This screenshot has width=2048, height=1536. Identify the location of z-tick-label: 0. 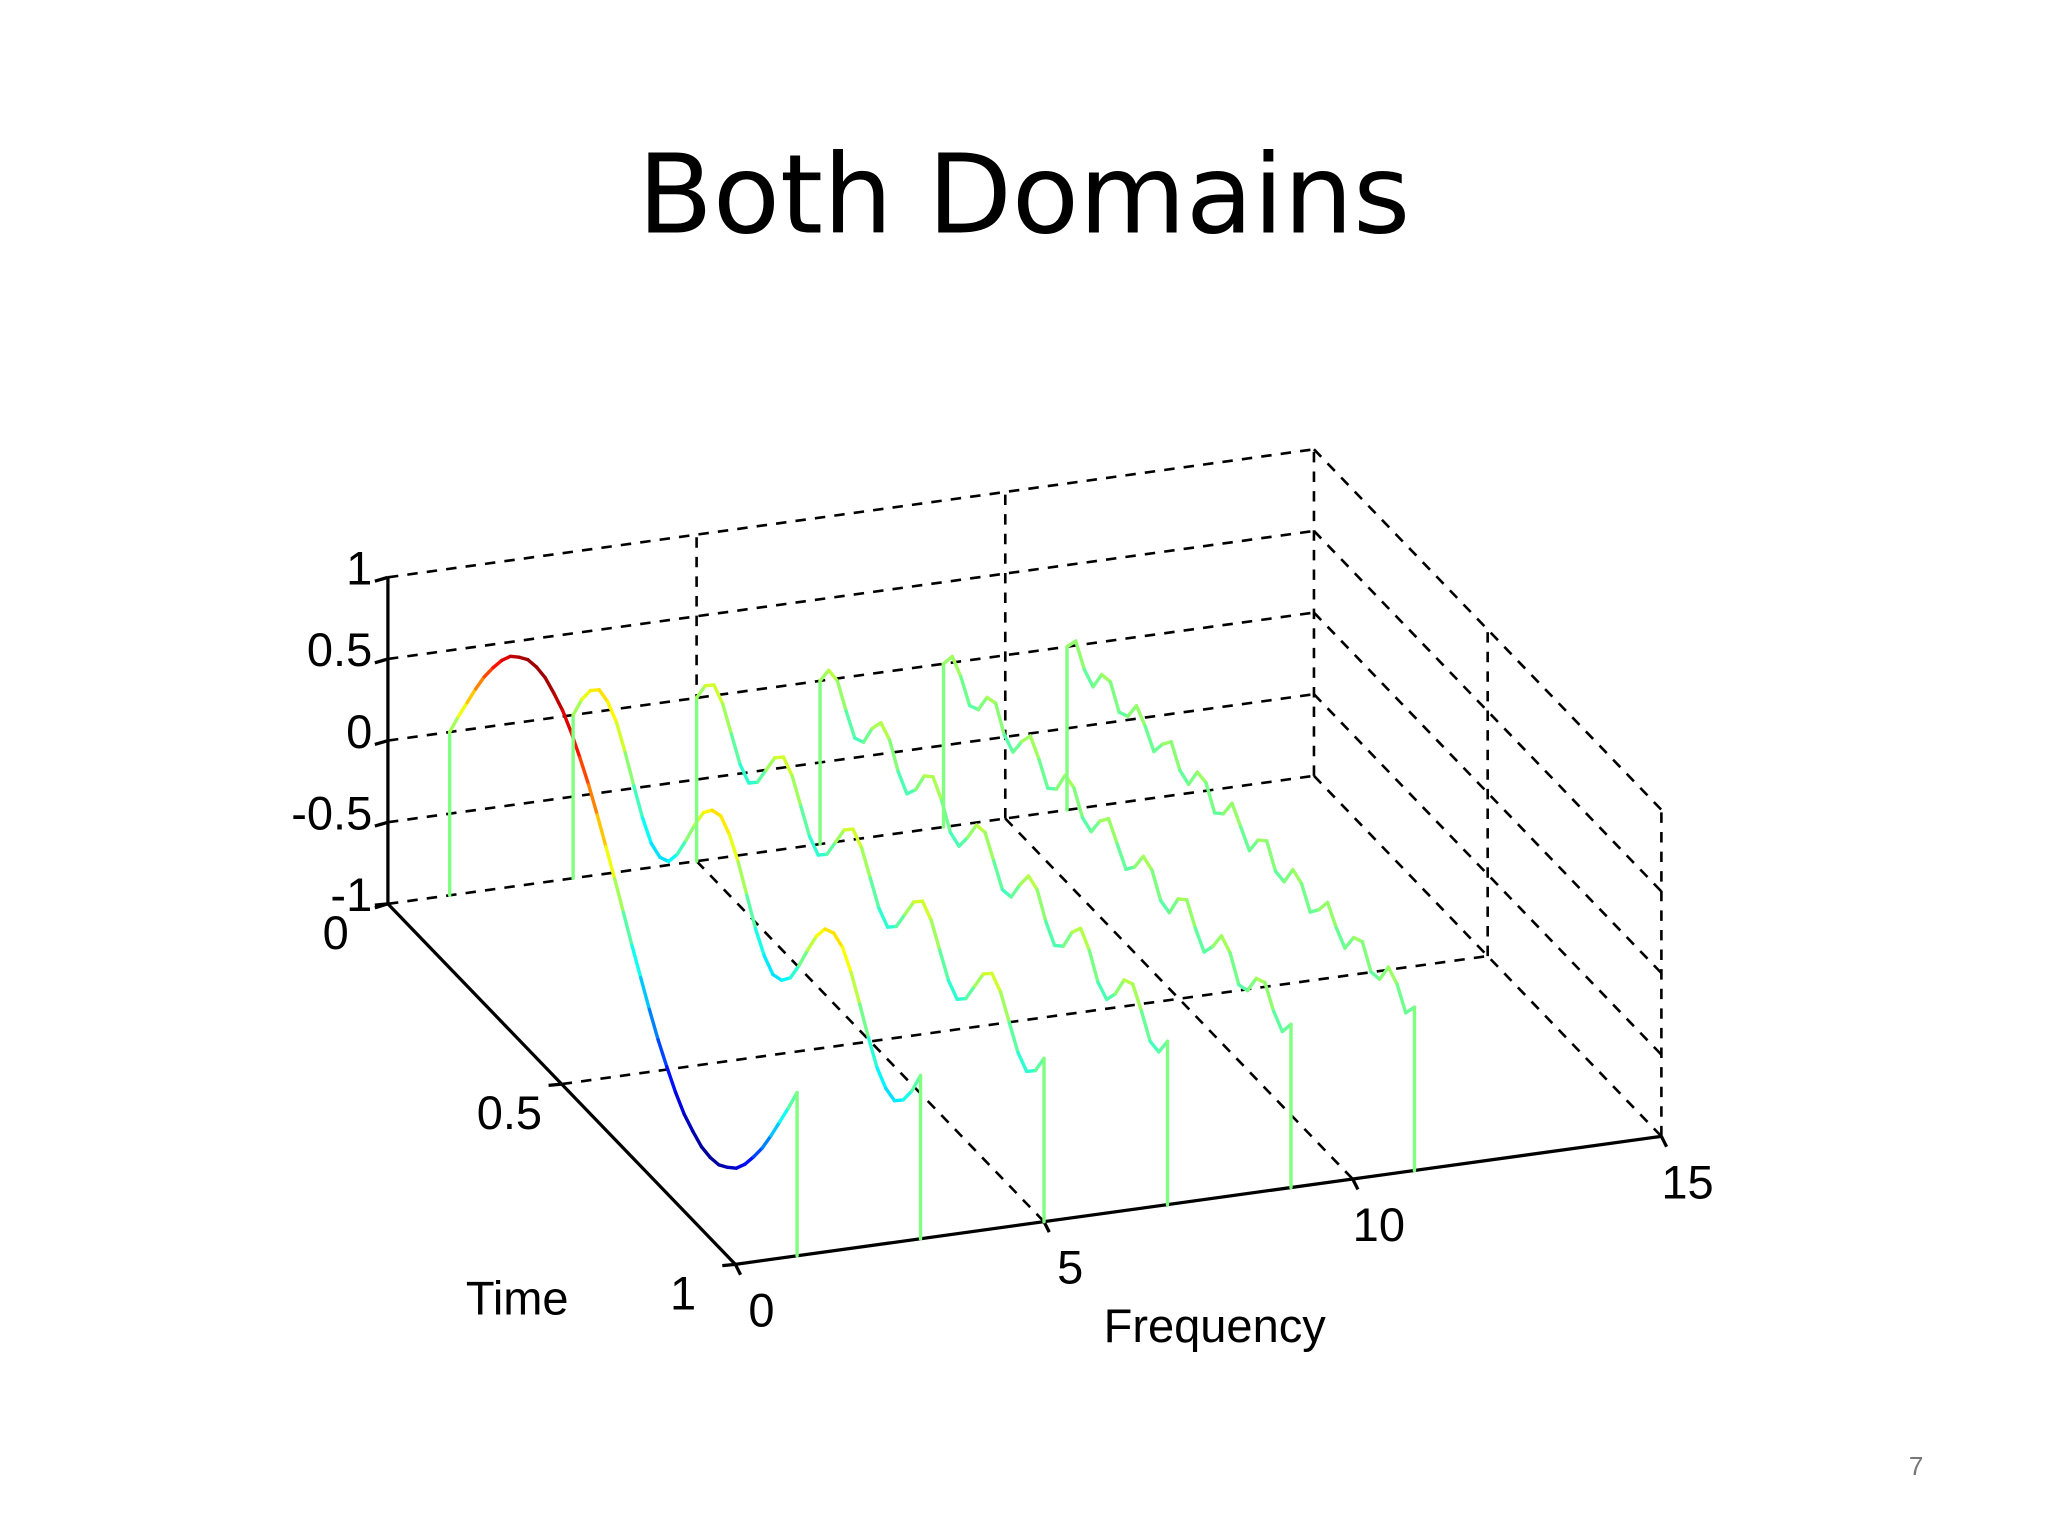
(359, 731).